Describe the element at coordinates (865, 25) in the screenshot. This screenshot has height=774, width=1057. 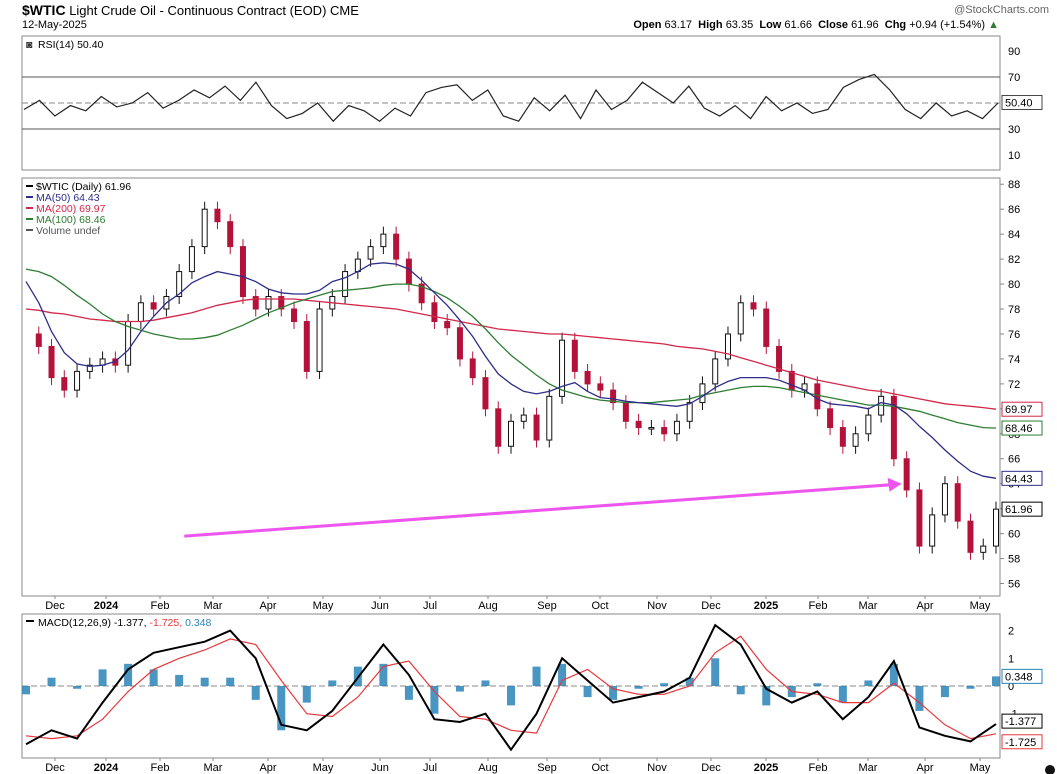
I see `close-value: 61.96` at that location.